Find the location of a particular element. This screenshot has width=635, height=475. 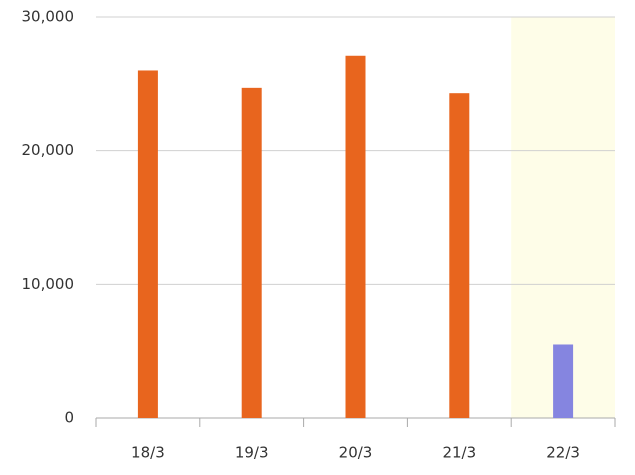

x-tick-label: 20/3 is located at coordinates (356, 453).